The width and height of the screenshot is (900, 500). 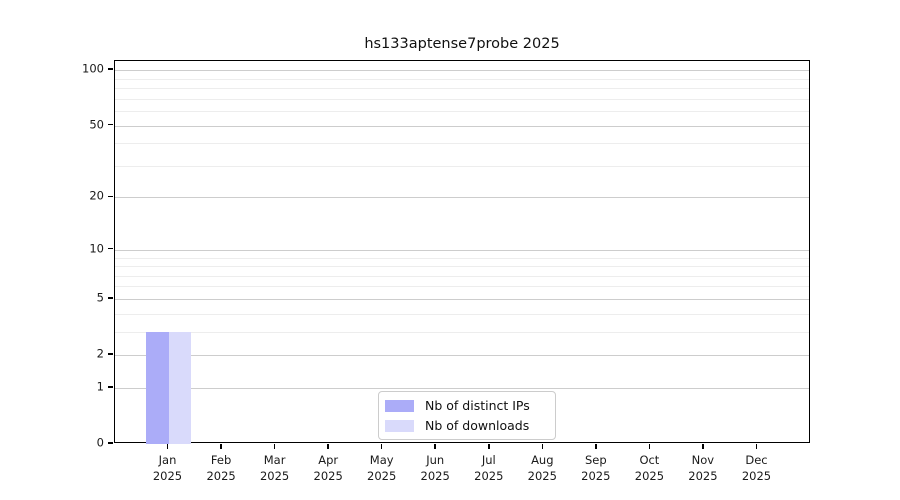 What do you see at coordinates (703, 468) in the screenshot?
I see `x-tick-label-nov: Nov 2025` at bounding box center [703, 468].